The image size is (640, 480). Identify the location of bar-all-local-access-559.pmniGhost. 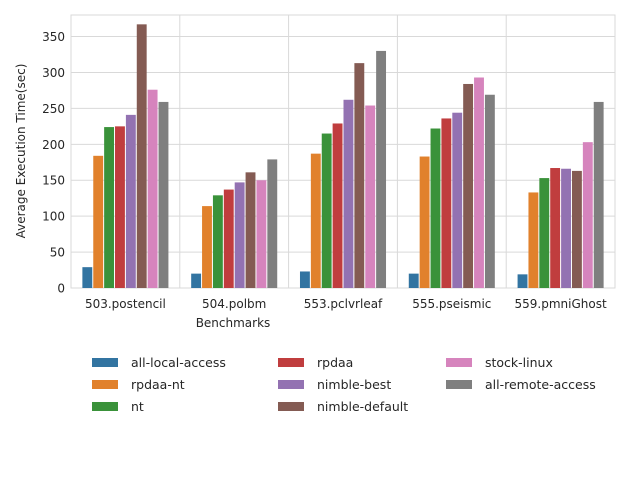
(522, 281).